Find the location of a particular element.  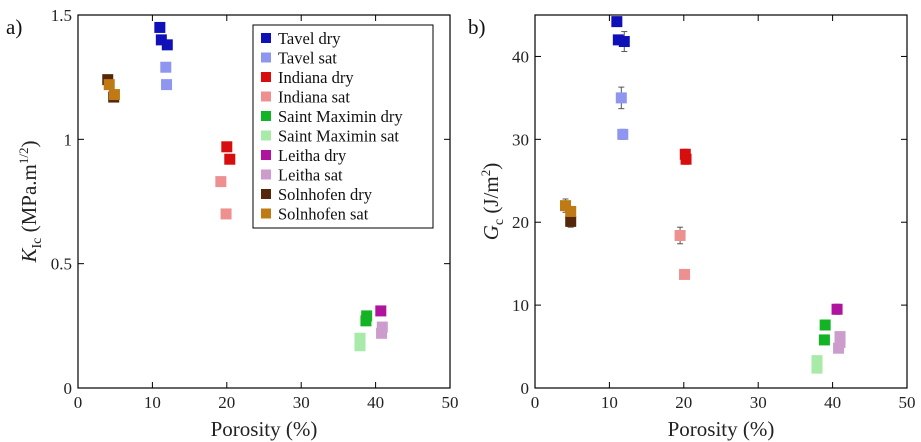

y-label-subscript: c is located at coordinates (499, 222).